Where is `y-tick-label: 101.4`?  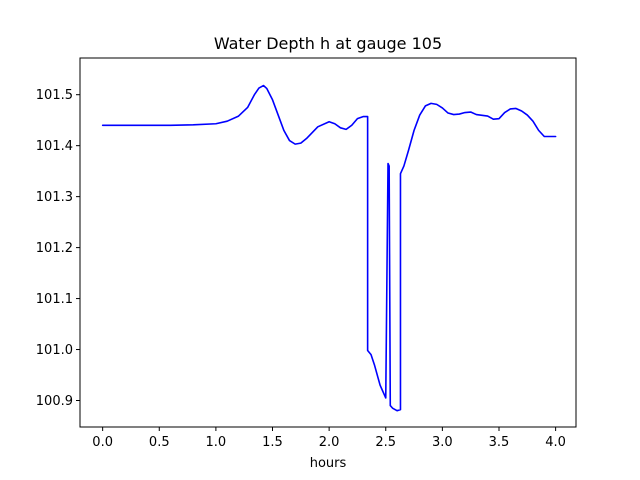 y-tick-label: 101.4 is located at coordinates (54, 146).